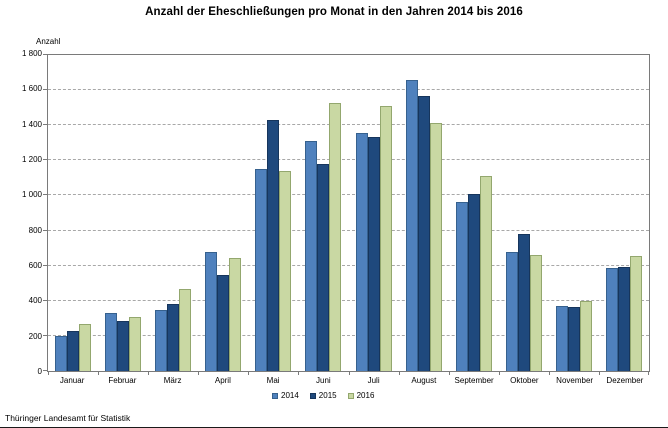  I want to click on legend-item-2015: 2015, so click(323, 395).